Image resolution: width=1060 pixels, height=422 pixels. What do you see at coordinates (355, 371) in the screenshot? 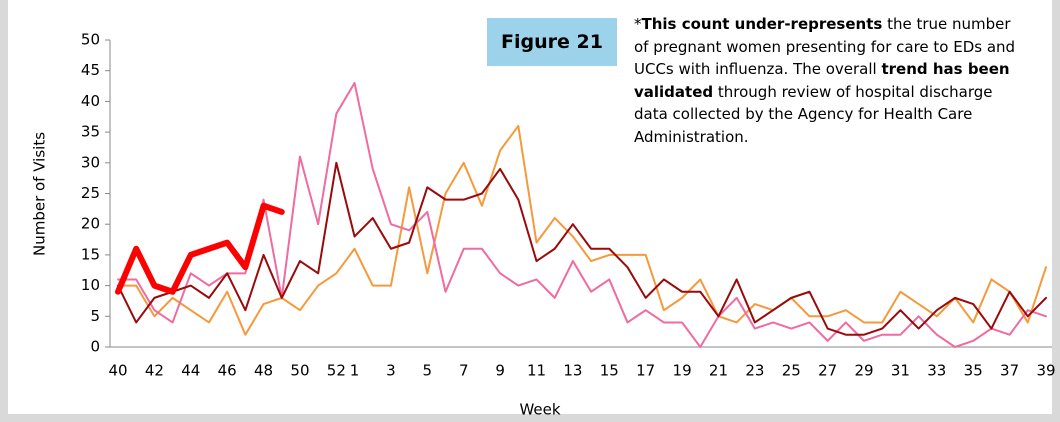
I see `x-tick-label: 1` at bounding box center [355, 371].